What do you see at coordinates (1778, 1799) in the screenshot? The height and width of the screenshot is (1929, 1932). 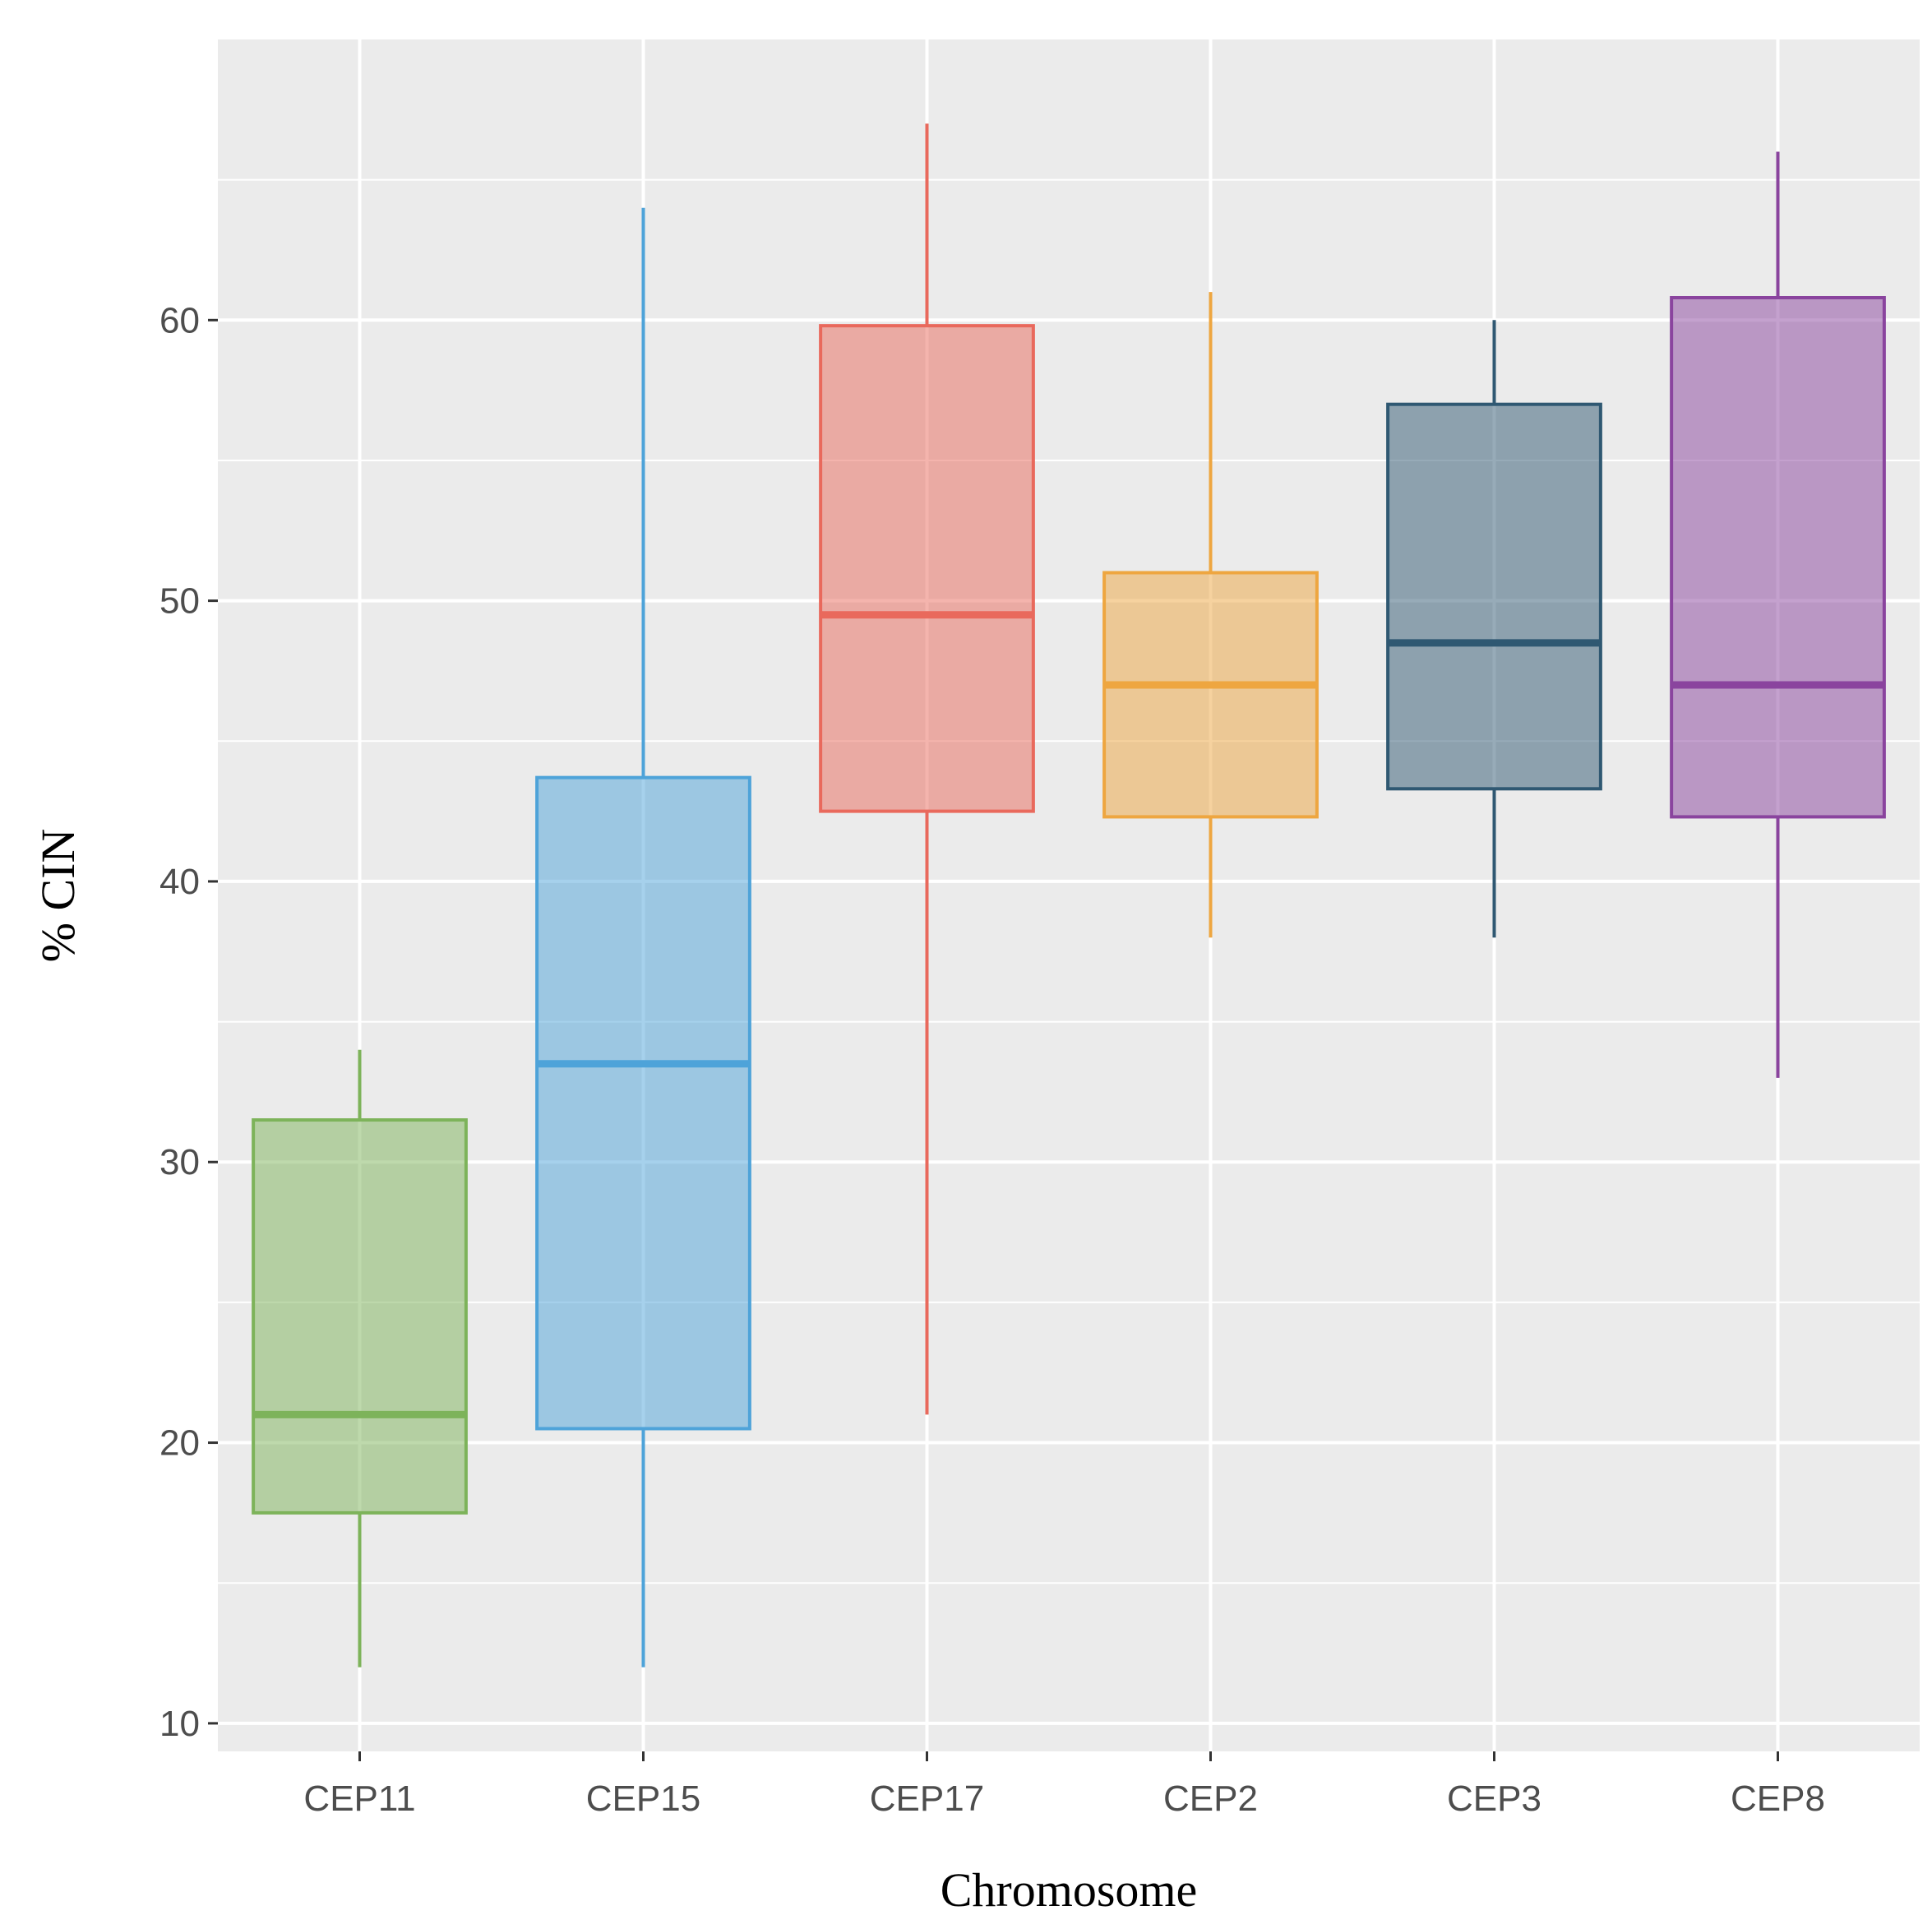 I see `x-tick-label: CEP8` at bounding box center [1778, 1799].